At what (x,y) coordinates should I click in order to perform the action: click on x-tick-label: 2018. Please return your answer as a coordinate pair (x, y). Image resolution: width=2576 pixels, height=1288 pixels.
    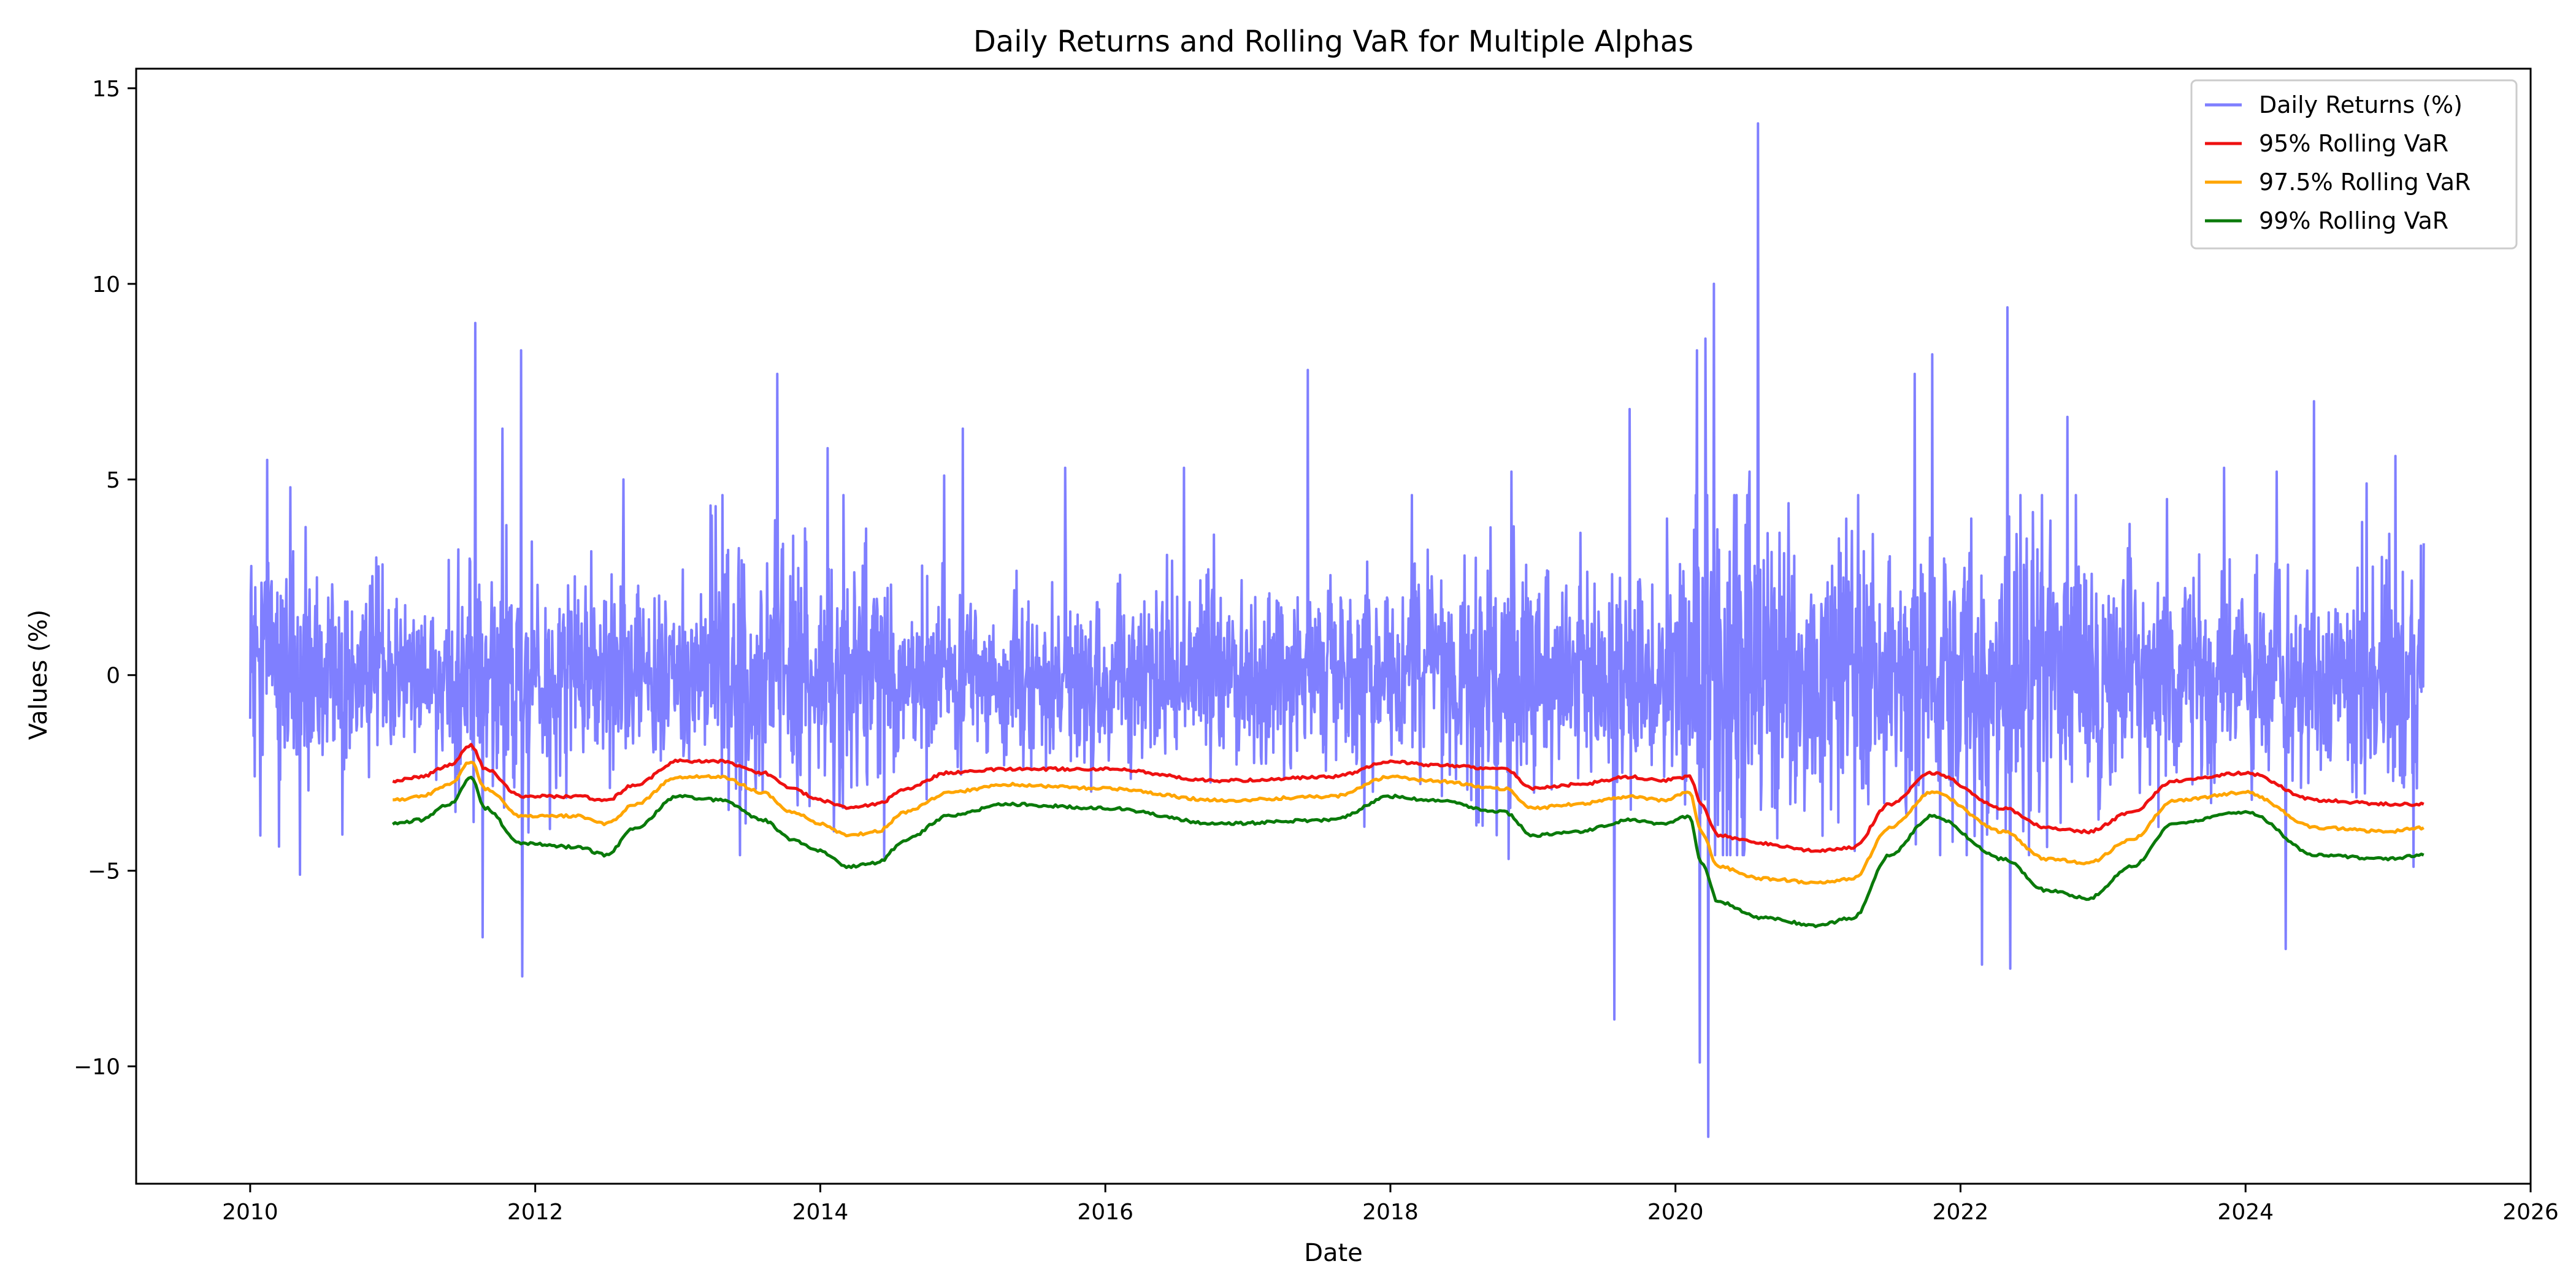
    Looking at the image, I should click on (1390, 1212).